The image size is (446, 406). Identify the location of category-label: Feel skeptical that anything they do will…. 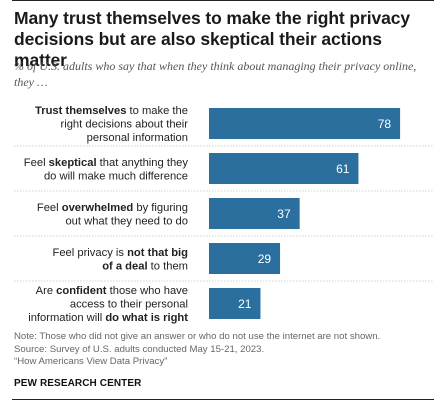
(106, 170).